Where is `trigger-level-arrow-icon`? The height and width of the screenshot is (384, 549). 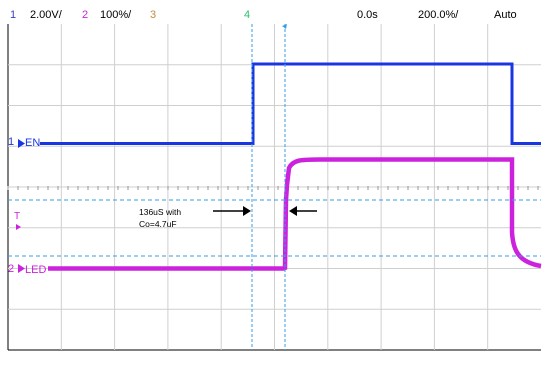
trigger-level-arrow-icon is located at coordinates (18, 227).